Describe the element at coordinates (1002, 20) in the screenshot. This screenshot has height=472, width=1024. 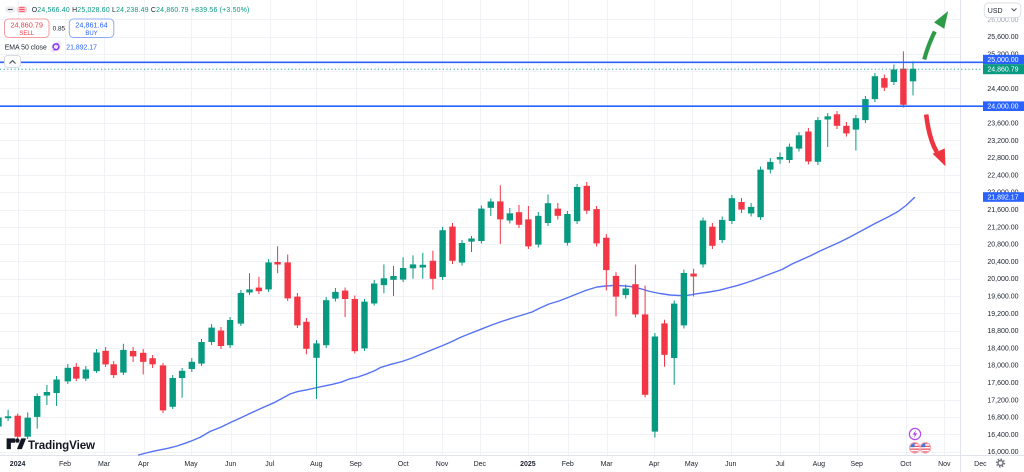
I see `svg-text: 26,000.00` at that location.